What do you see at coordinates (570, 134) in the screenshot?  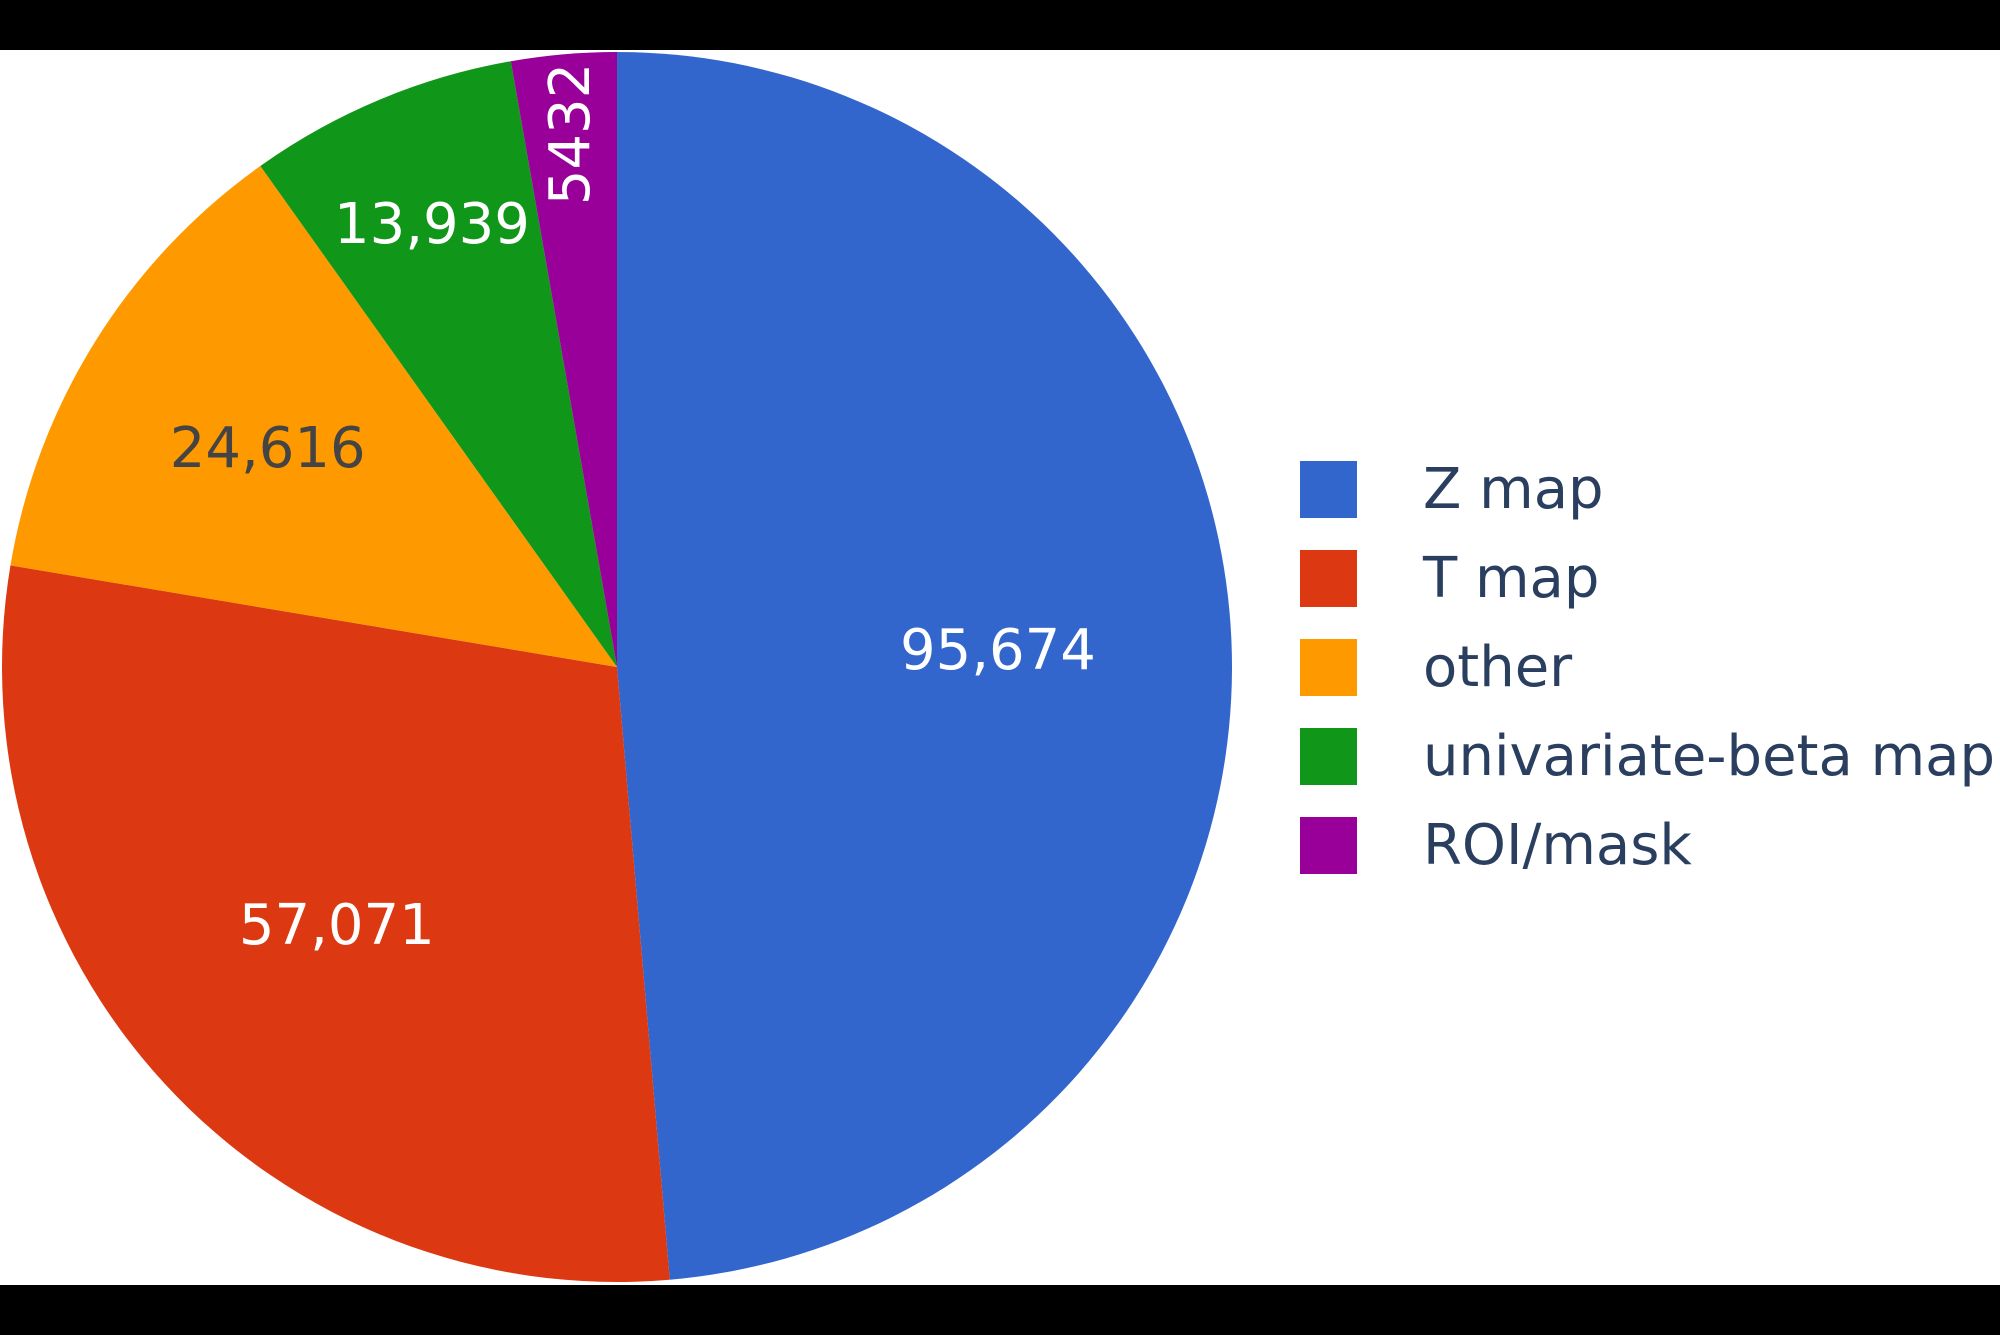 I see `slice-value-label: 5432` at bounding box center [570, 134].